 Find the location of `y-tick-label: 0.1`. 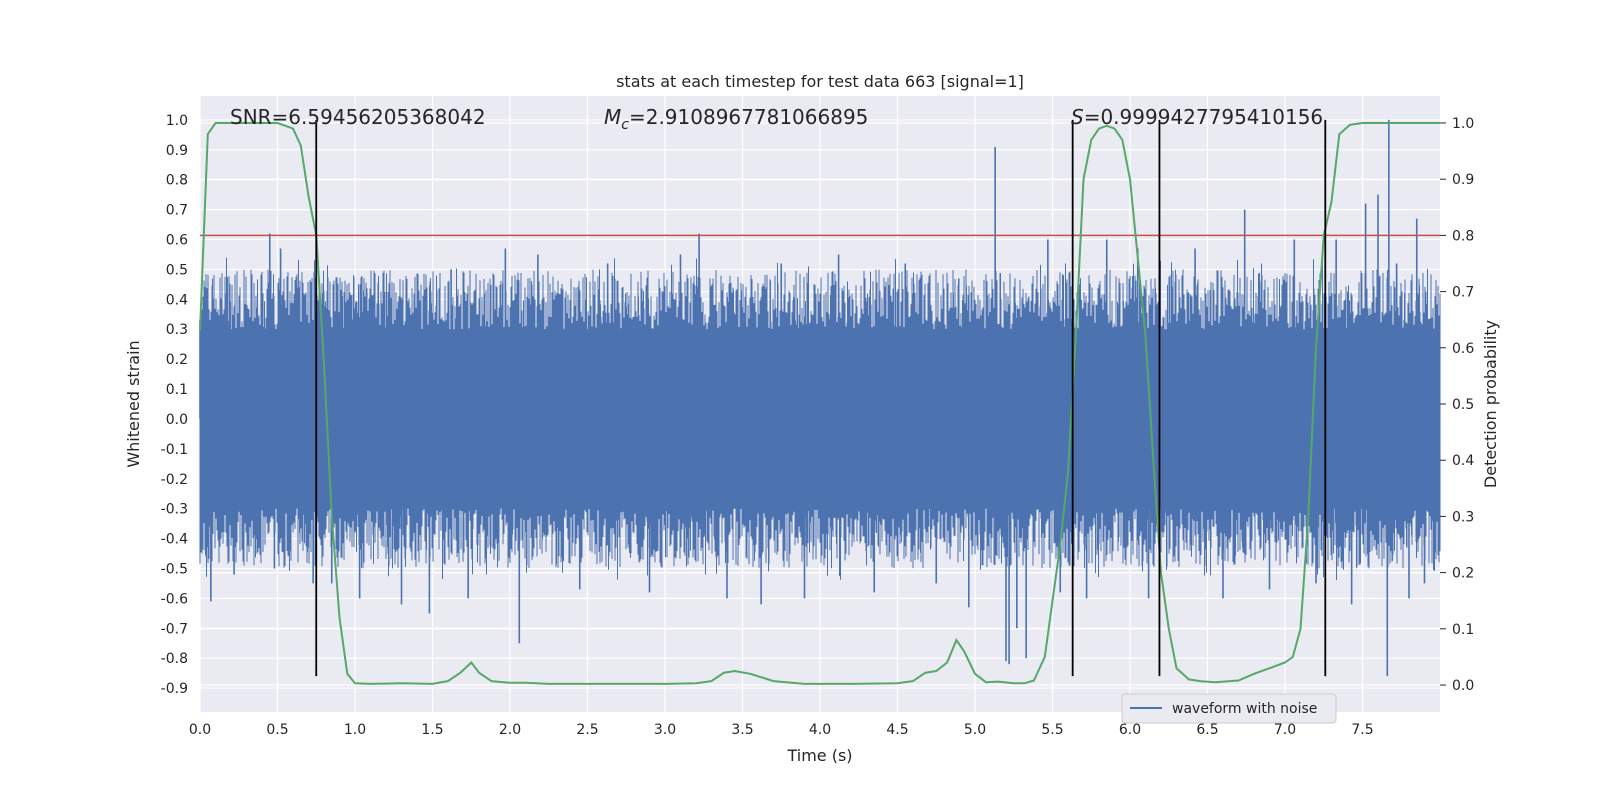

y-tick-label: 0.1 is located at coordinates (177, 390).